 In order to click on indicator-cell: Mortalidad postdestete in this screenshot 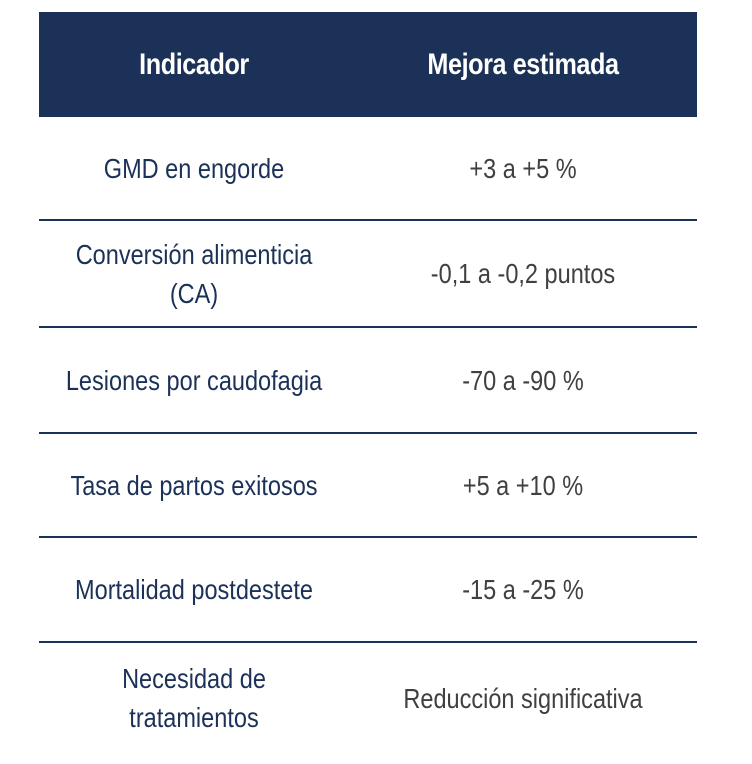, I will do `click(194, 589)`.